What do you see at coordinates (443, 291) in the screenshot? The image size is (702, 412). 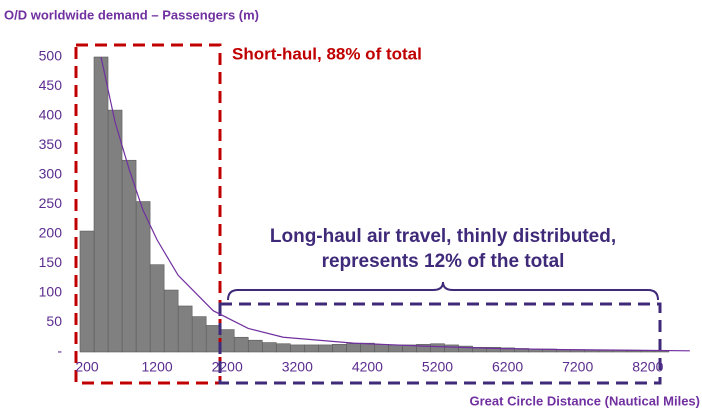 I see `brace` at bounding box center [443, 291].